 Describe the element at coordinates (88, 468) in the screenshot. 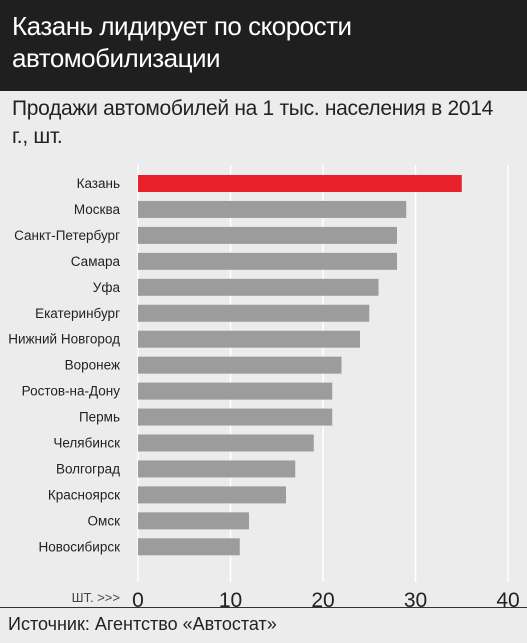

I see `category-label: Волгоград` at that location.